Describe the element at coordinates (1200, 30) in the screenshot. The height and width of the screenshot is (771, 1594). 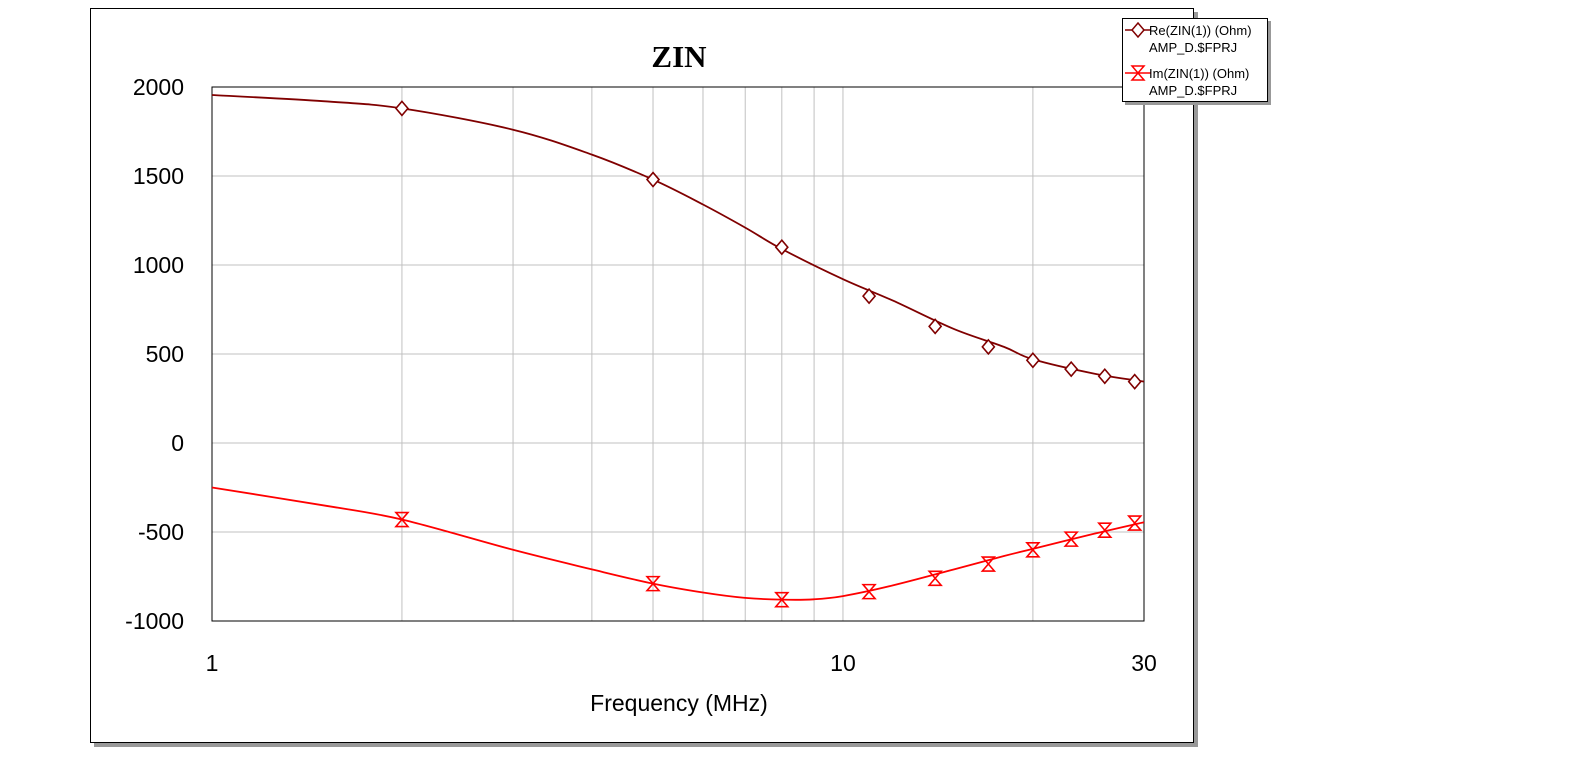
I see `legend-label-re: Re(ZIN(1)) (Ohm)` at that location.